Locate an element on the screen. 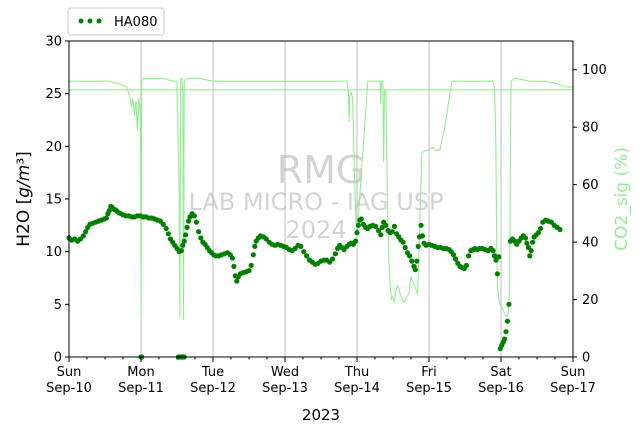  x-tick-label-date: Sep-17 is located at coordinates (573, 388).